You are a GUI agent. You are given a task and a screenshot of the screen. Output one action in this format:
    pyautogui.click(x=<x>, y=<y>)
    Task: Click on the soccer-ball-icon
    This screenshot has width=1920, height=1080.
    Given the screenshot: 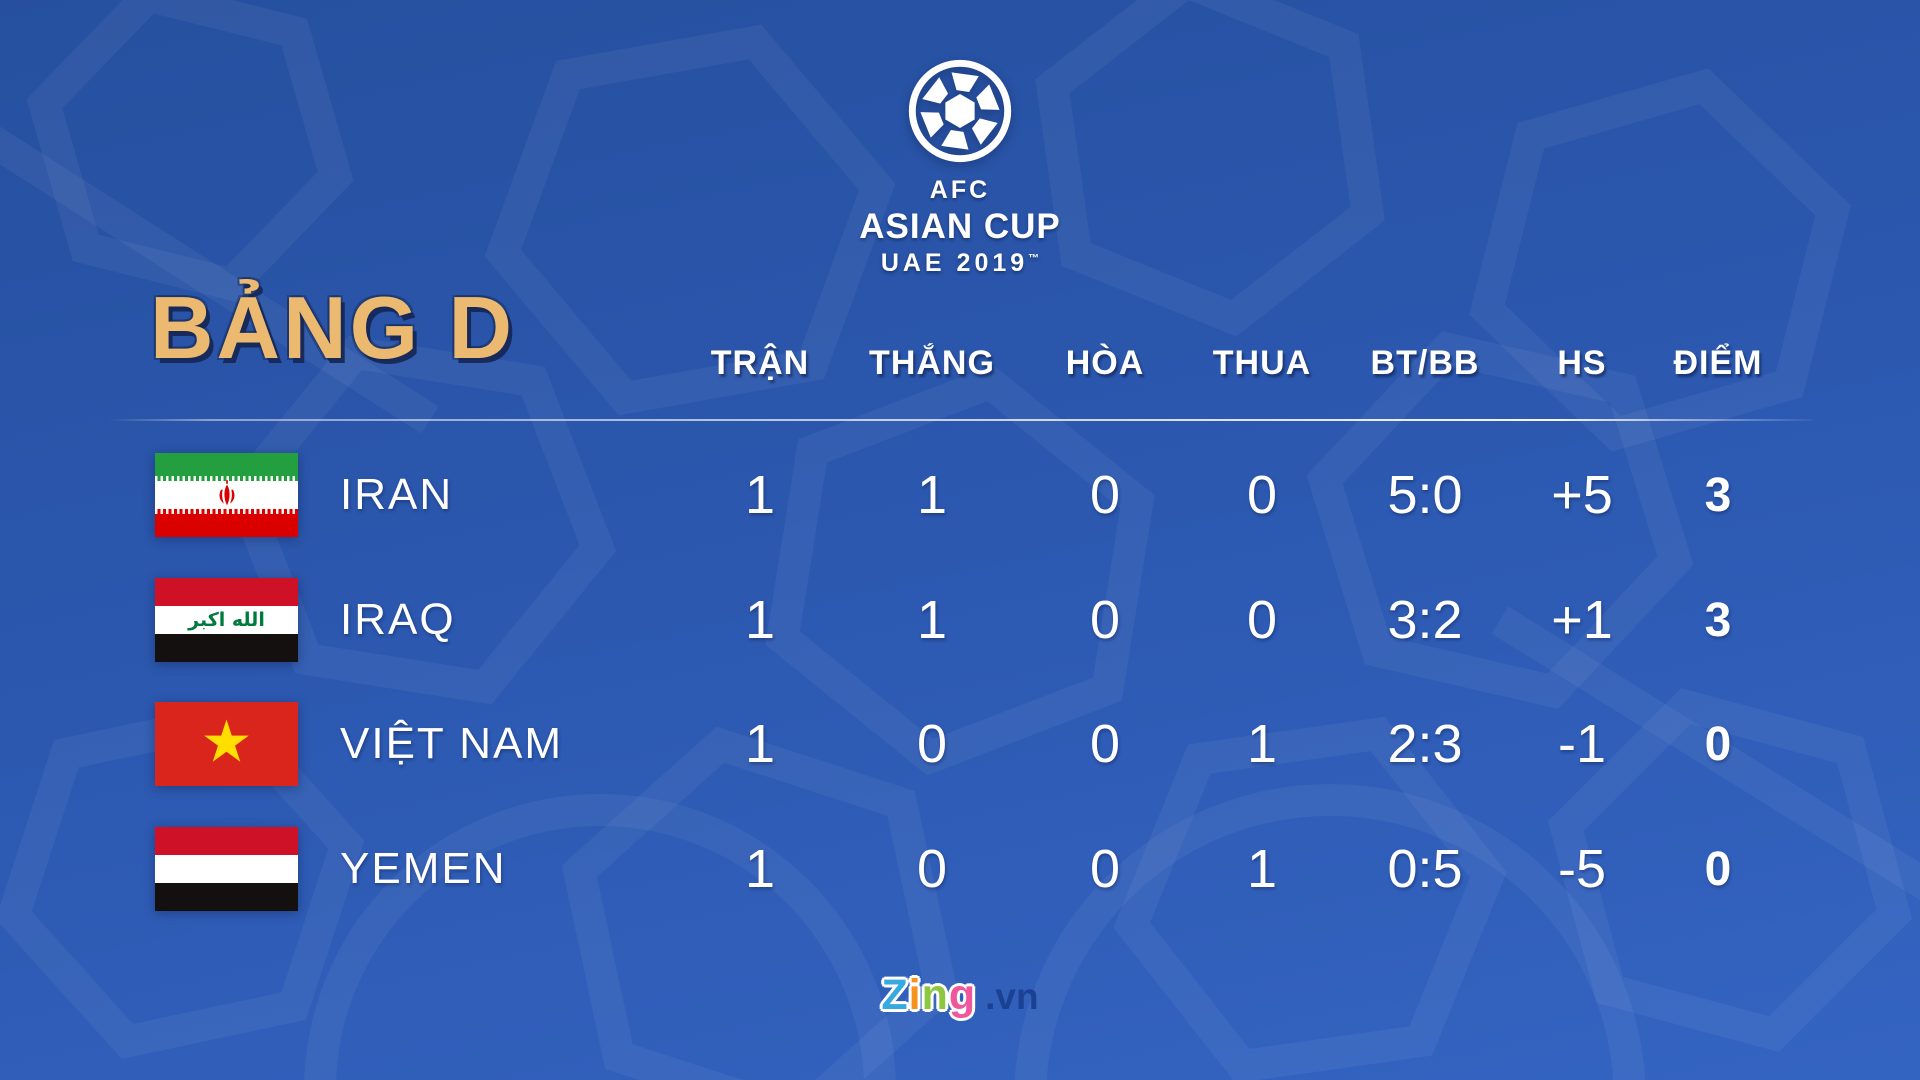 What is the action you would take?
    pyautogui.click(x=960, y=111)
    